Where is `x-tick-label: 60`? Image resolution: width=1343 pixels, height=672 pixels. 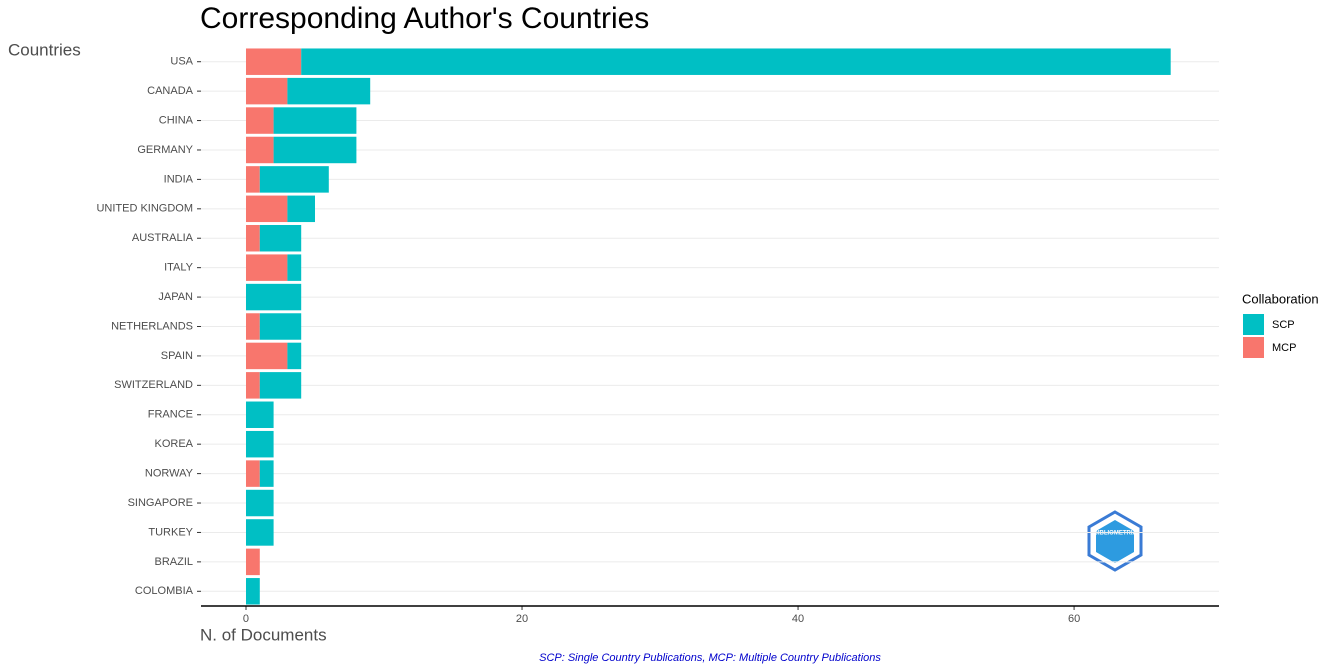
x-tick-label: 60 is located at coordinates (1074, 619).